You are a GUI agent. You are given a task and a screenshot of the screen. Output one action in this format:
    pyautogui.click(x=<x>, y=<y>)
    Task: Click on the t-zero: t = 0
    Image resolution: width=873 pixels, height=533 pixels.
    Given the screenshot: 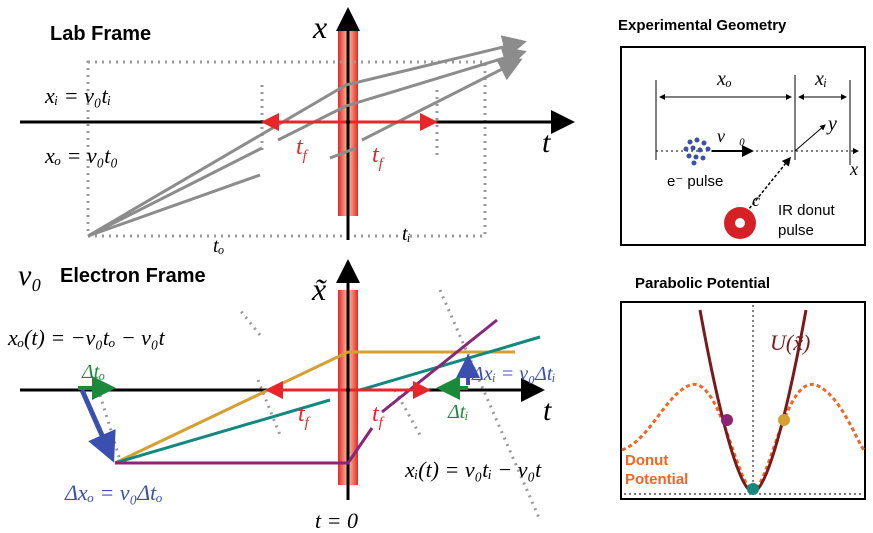 What is the action you would take?
    pyautogui.click(x=336, y=520)
    